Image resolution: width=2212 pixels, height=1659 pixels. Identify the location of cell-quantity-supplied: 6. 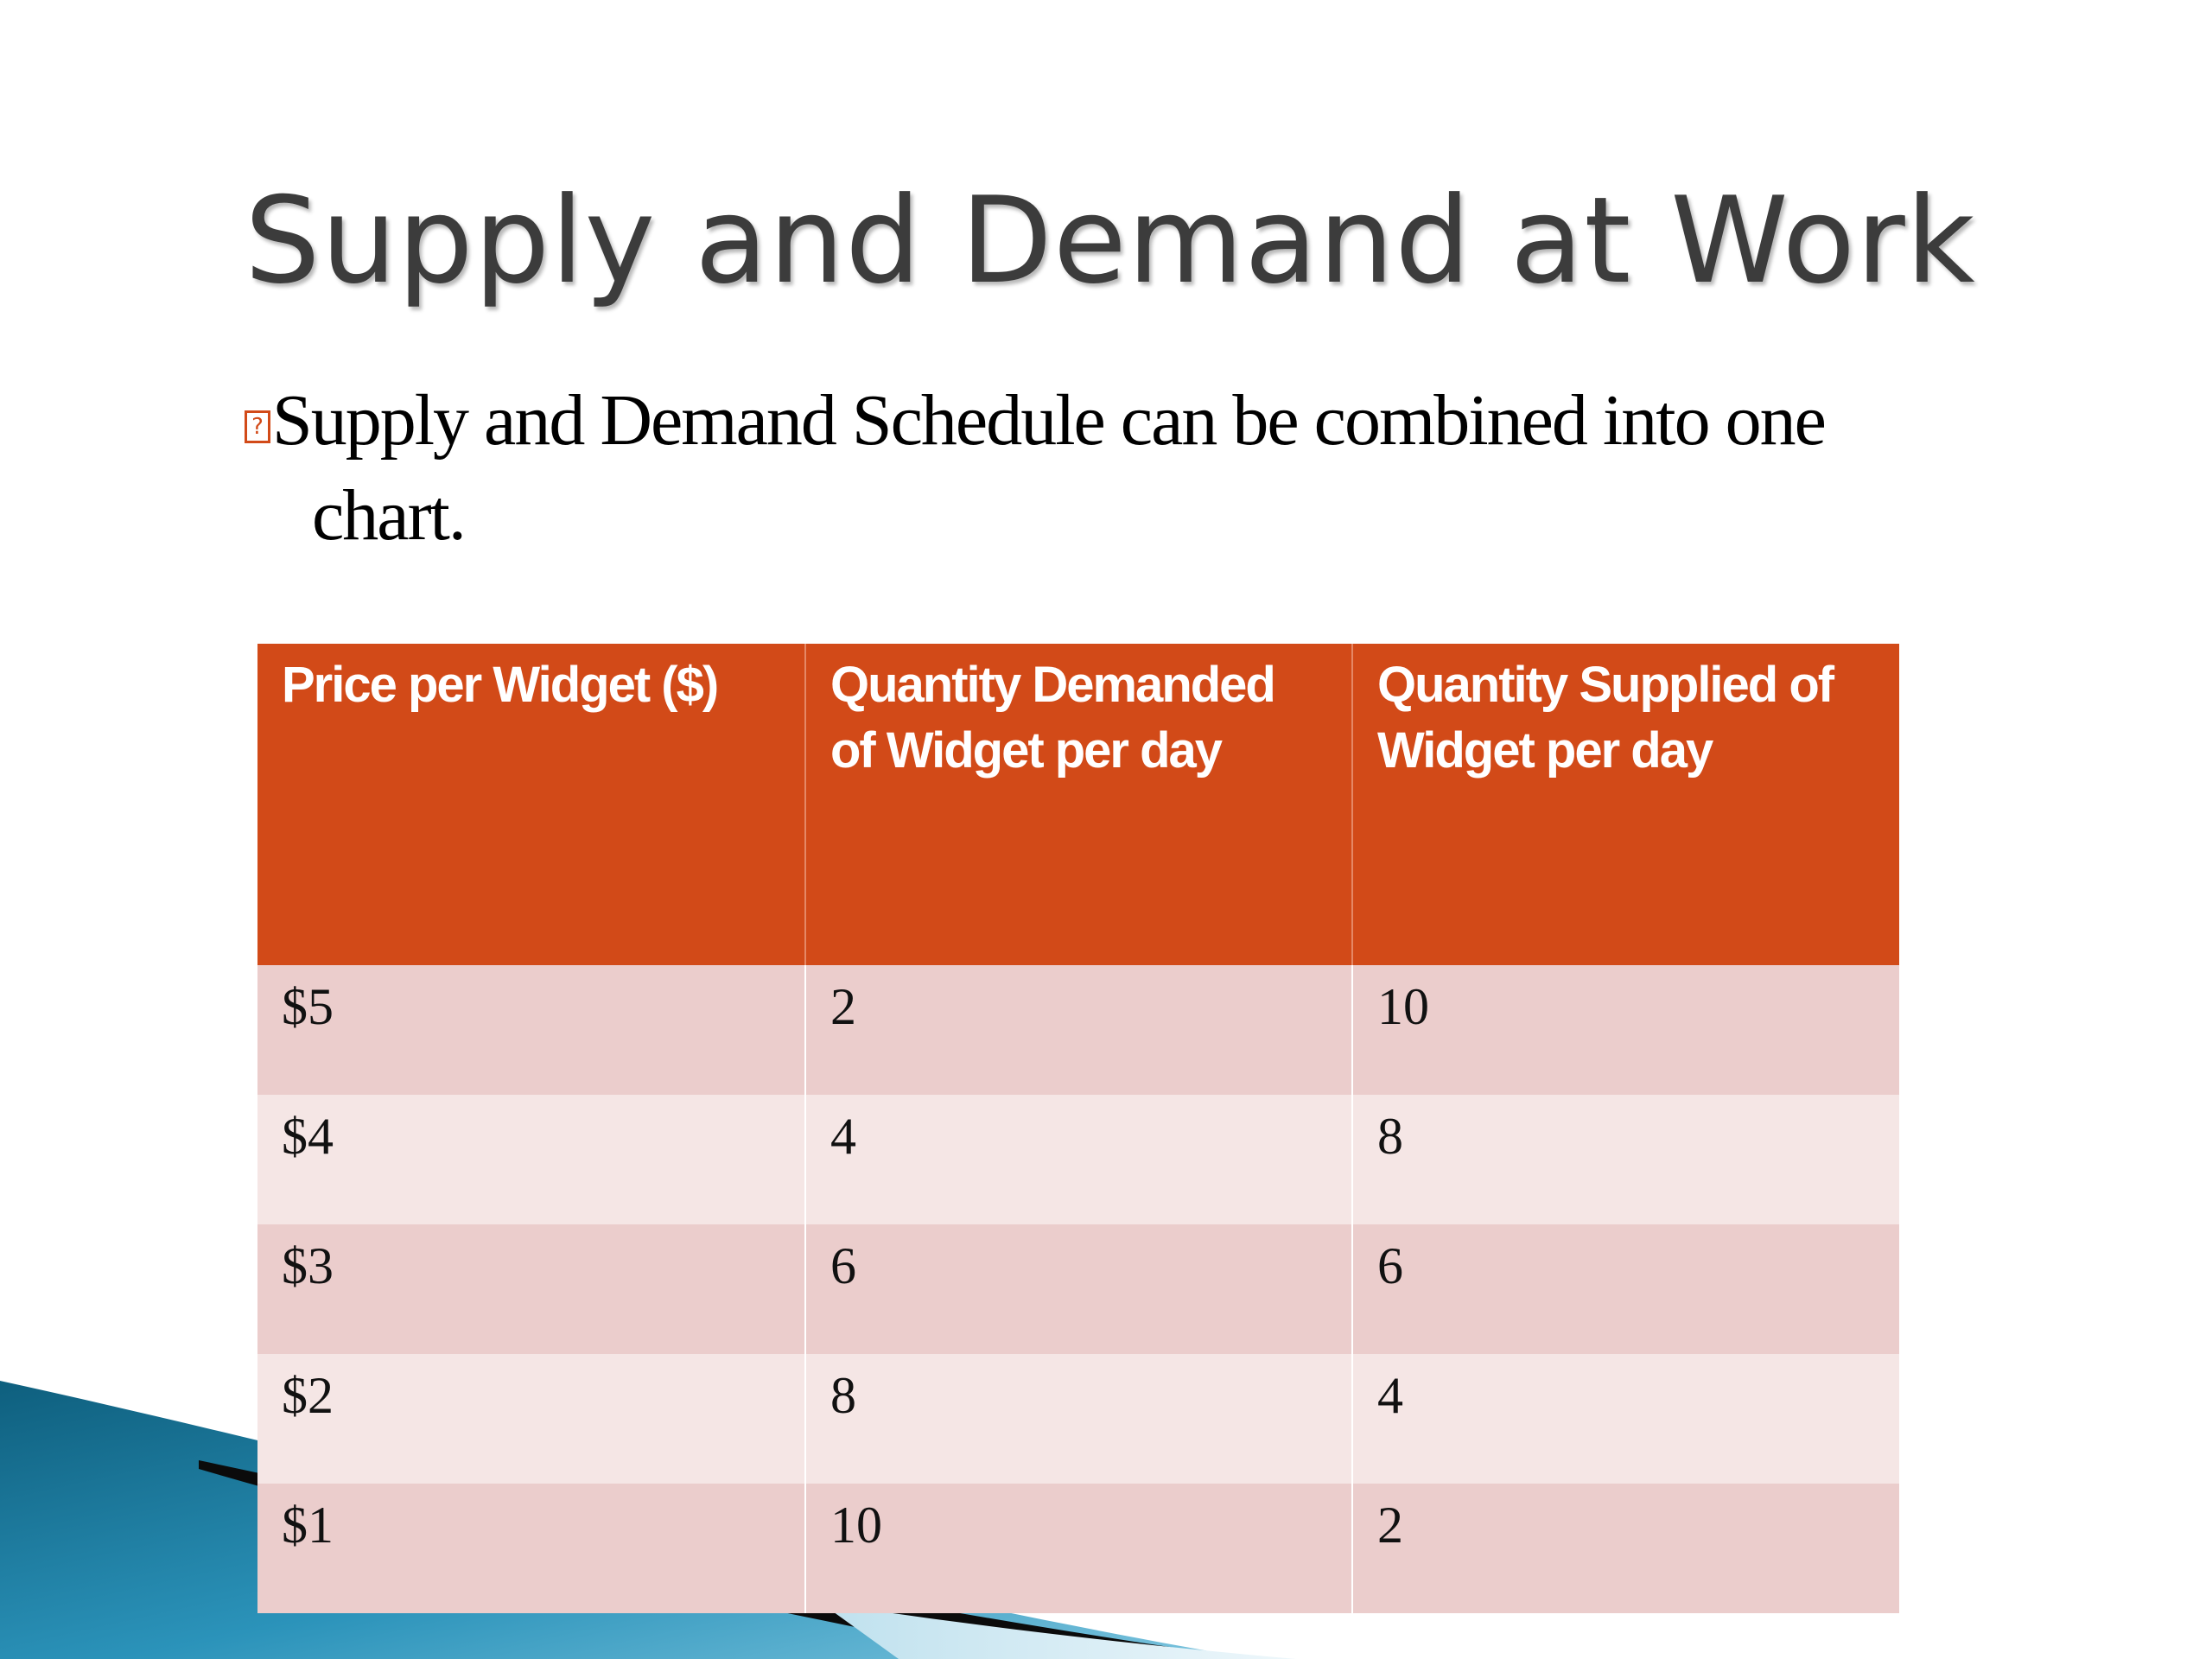
(1625, 1289).